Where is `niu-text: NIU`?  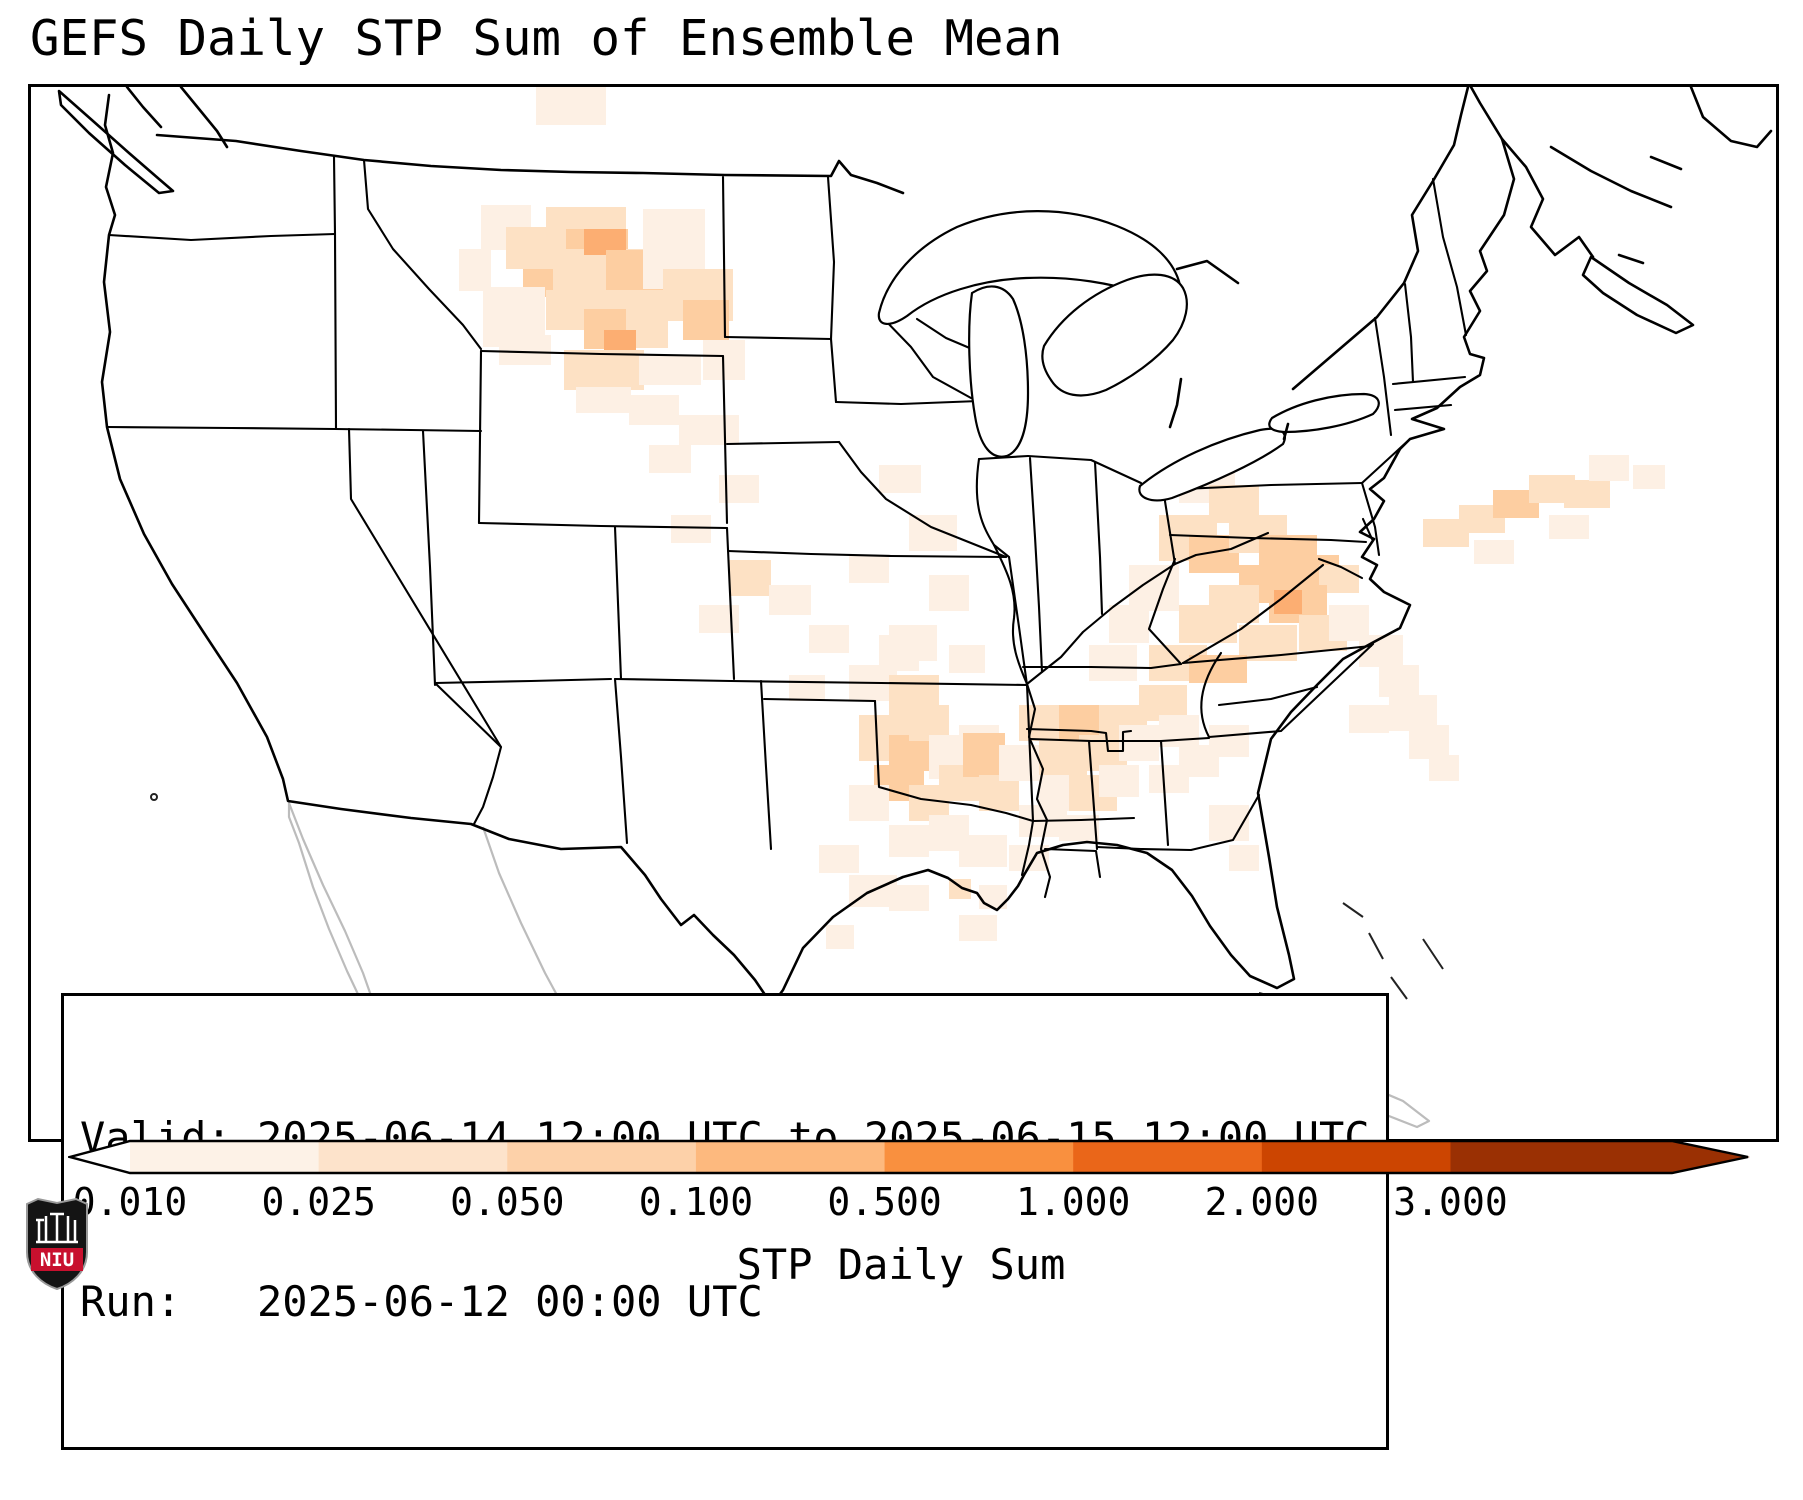
niu-text: NIU is located at coordinates (57, 1260).